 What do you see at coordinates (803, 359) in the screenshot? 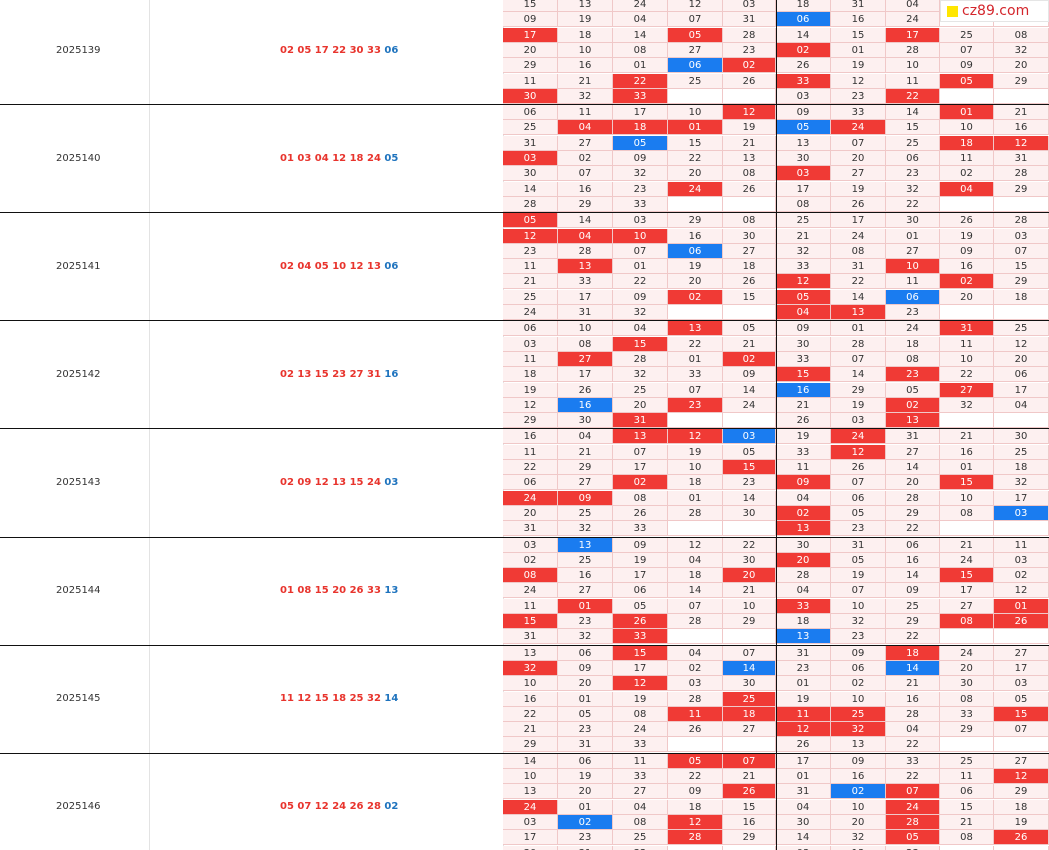
I see `trend-cell: 33` at bounding box center [803, 359].